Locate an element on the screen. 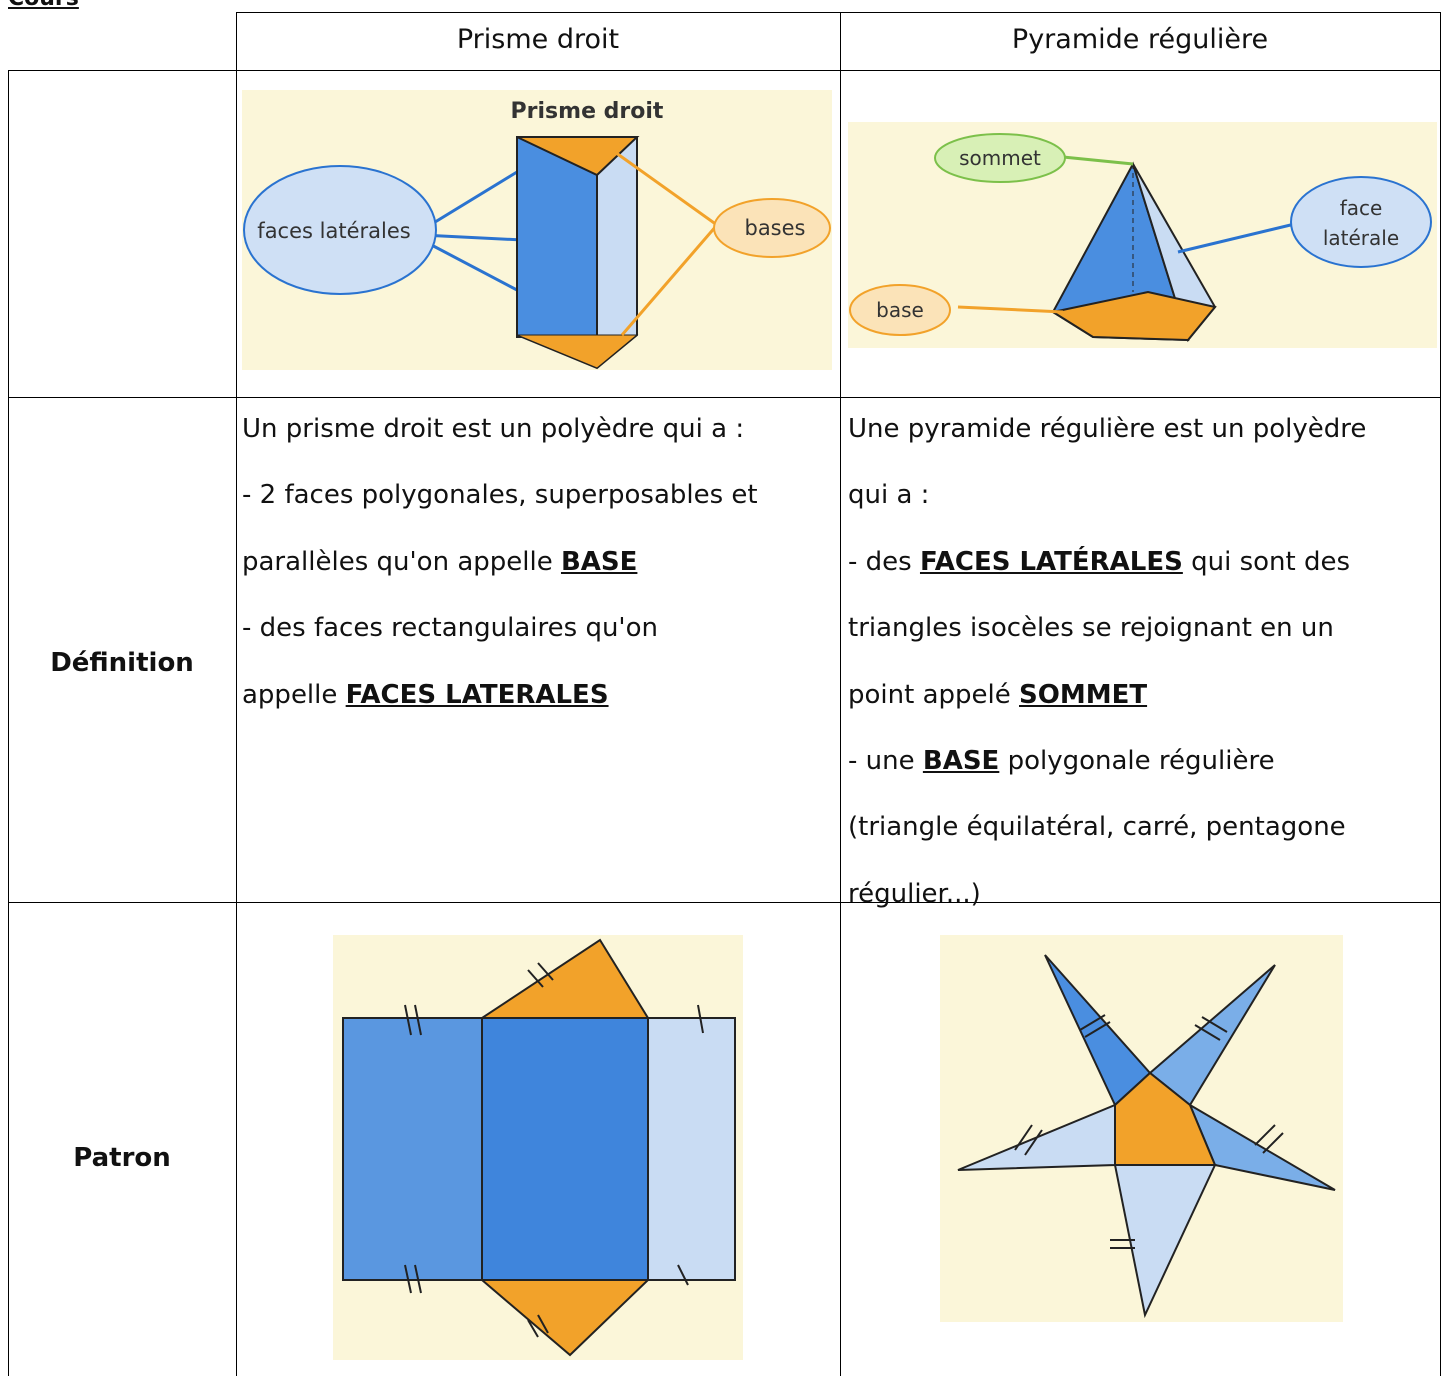  heading: Cours is located at coordinates (43, 5).